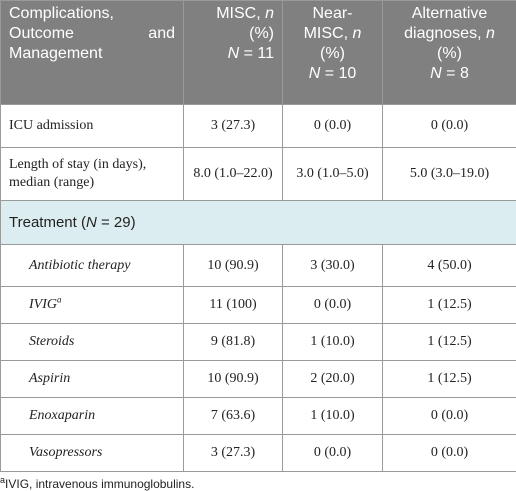 This screenshot has height=491, width=516. I want to click on section-row: Treatment (N = 29), so click(258, 223).